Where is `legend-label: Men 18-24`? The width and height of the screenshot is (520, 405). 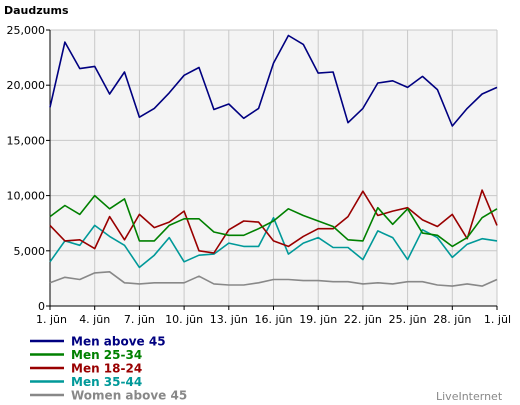 legend-label: Men 18-24 is located at coordinates (106, 369).